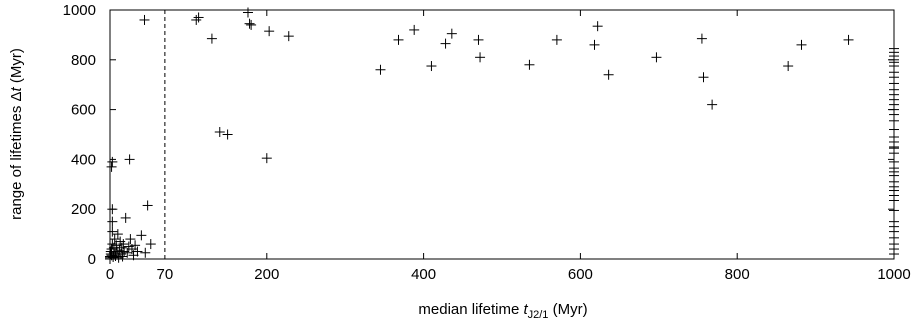 Image resolution: width=918 pixels, height=322 pixels. I want to click on y-axis-label-var: t, so click(16, 88).